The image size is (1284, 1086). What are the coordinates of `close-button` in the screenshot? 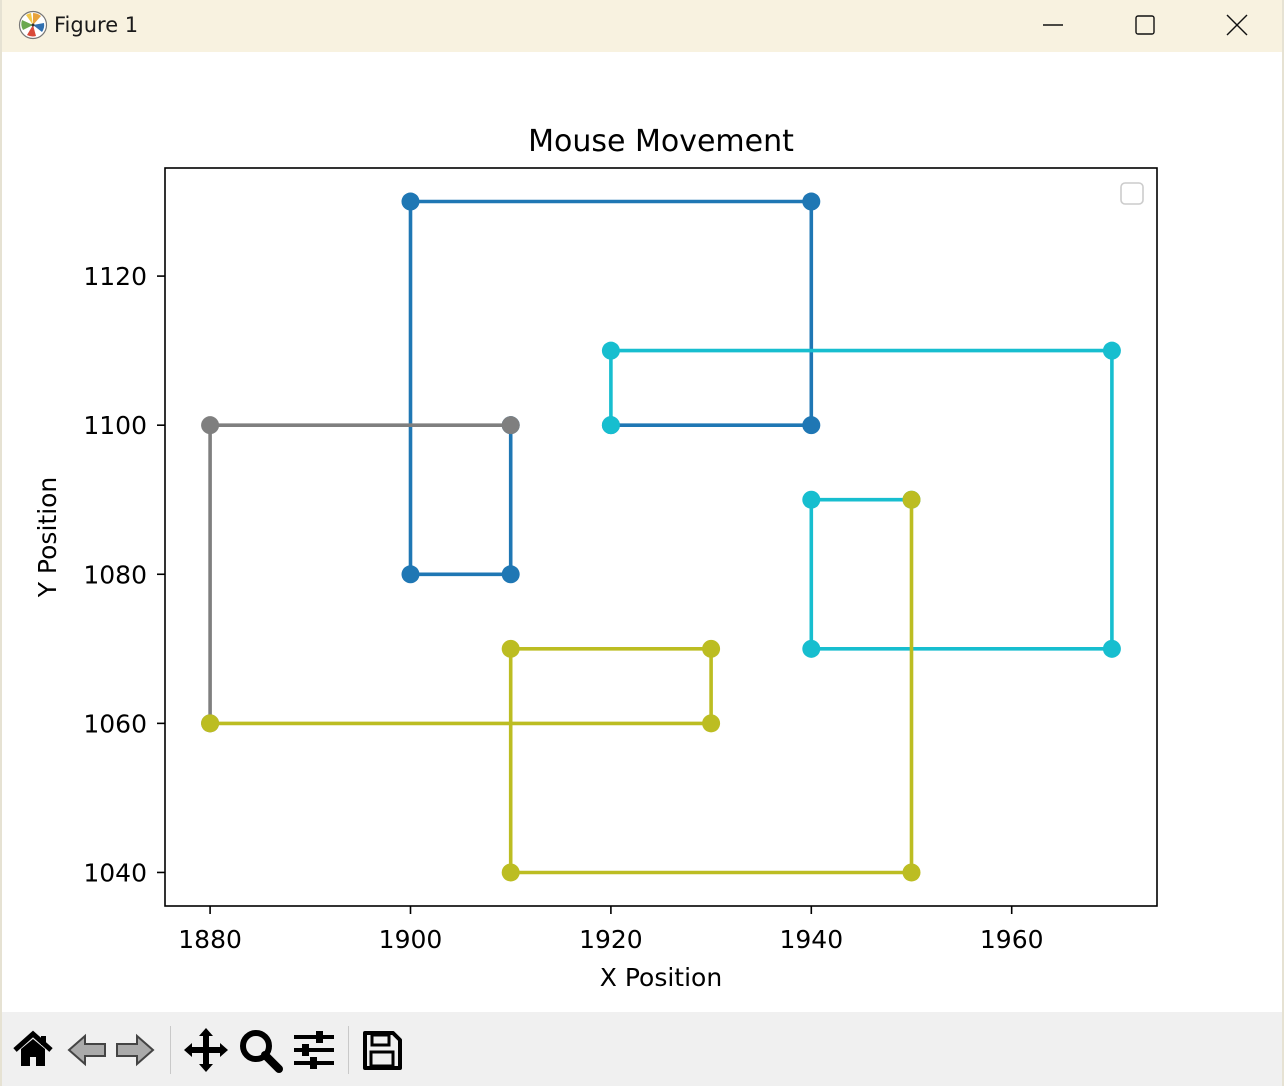 It's located at (1237, 25).